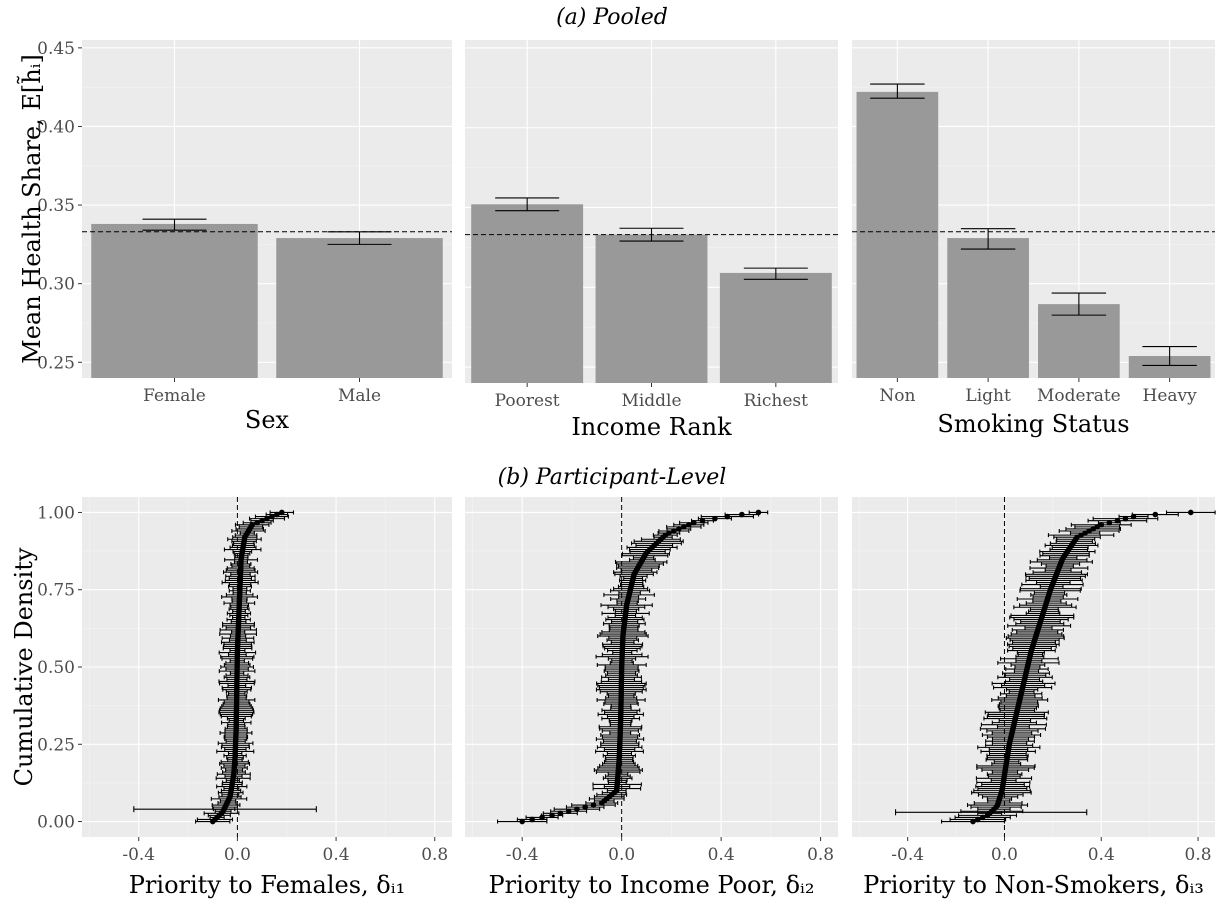  What do you see at coordinates (897, 235) in the screenshot?
I see `bar-non` at bounding box center [897, 235].